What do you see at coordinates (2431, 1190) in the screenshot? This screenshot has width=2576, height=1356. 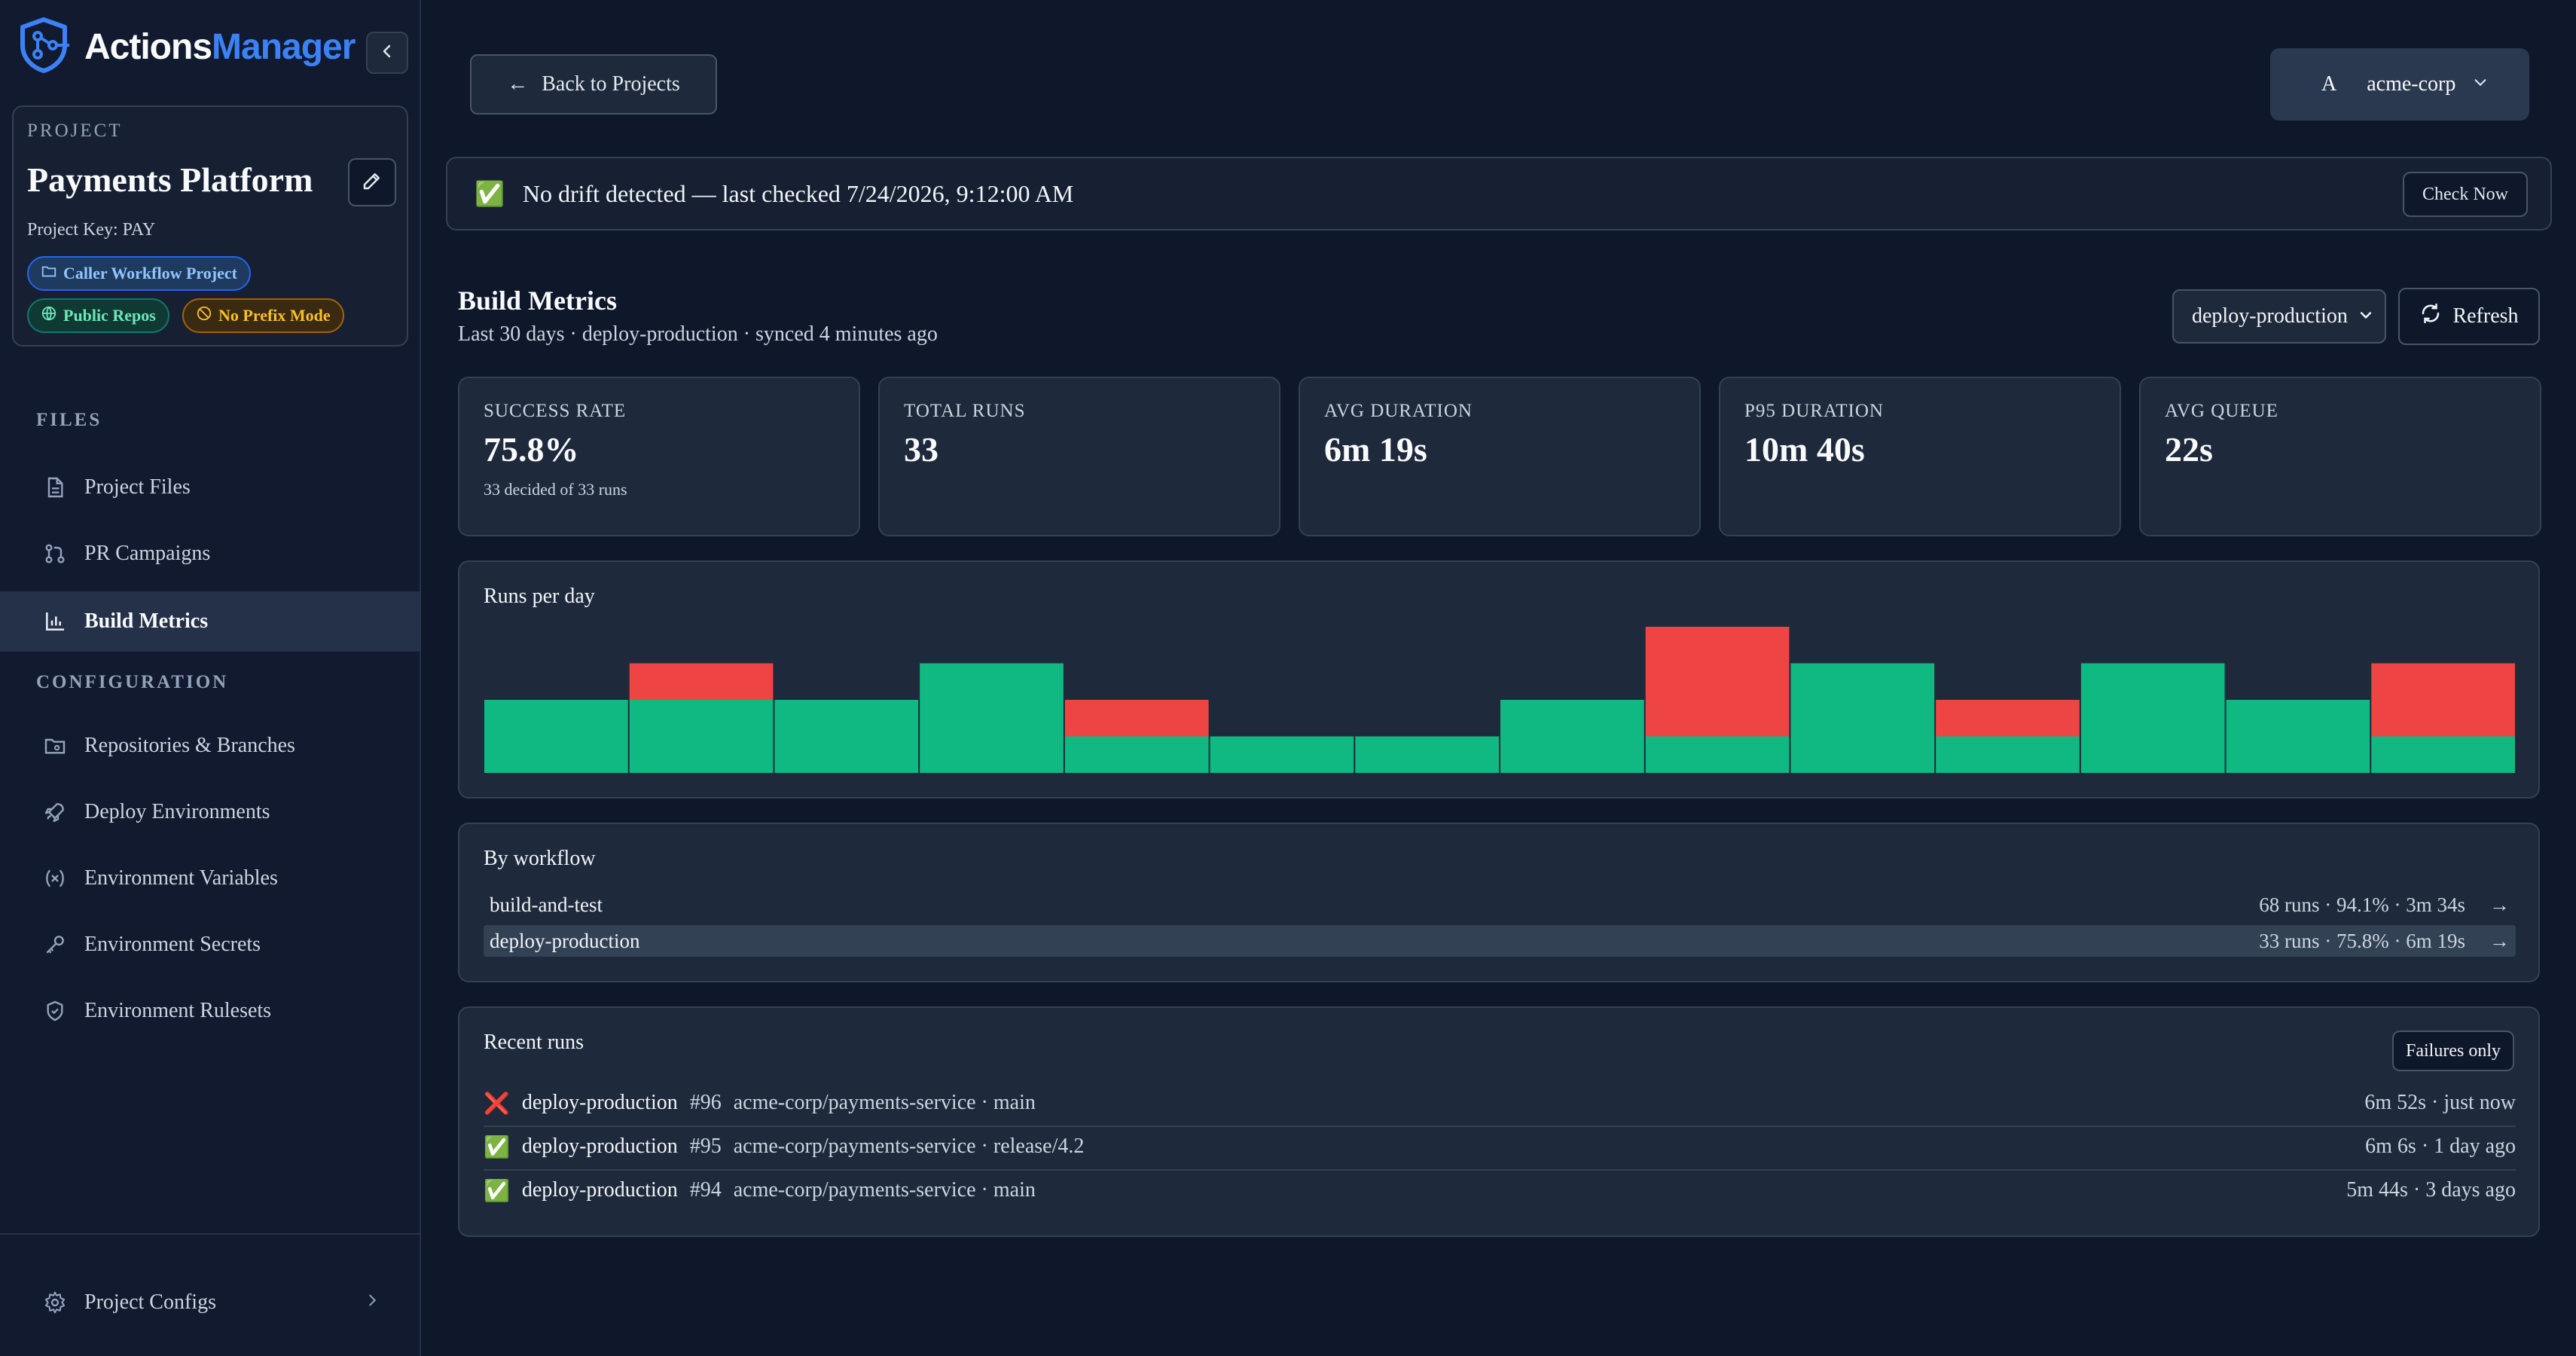 I see `run-meta: 5m 44s · 3 days ago` at bounding box center [2431, 1190].